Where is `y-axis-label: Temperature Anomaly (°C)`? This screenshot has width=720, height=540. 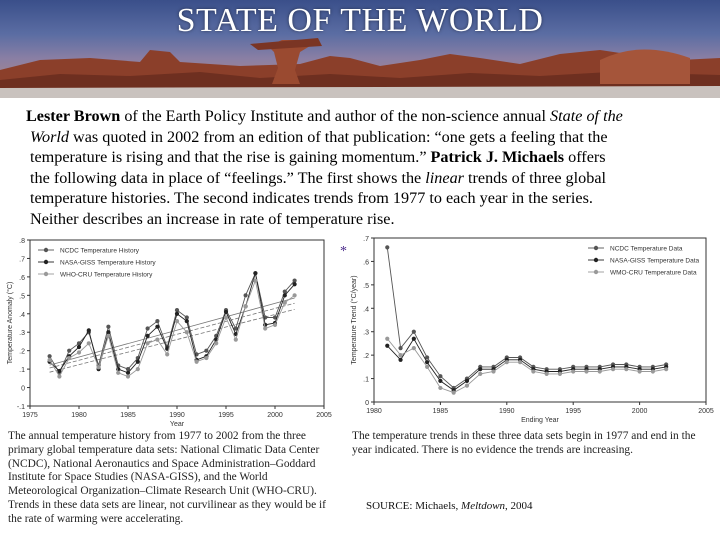 y-axis-label: Temperature Anomaly (°C) is located at coordinates (10, 323).